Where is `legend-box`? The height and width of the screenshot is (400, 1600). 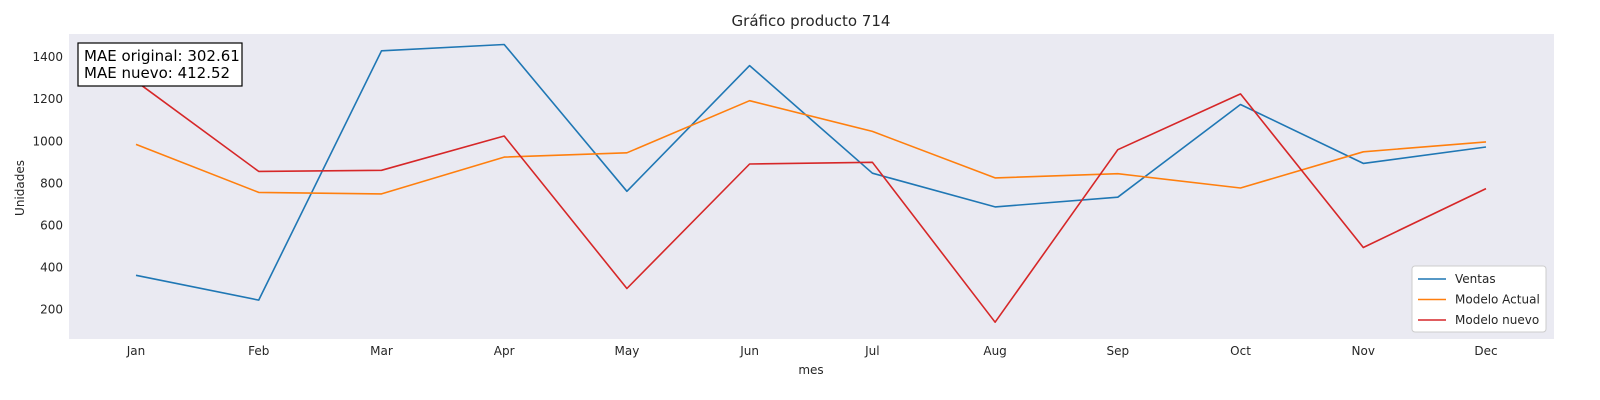
legend-box is located at coordinates (1479, 299).